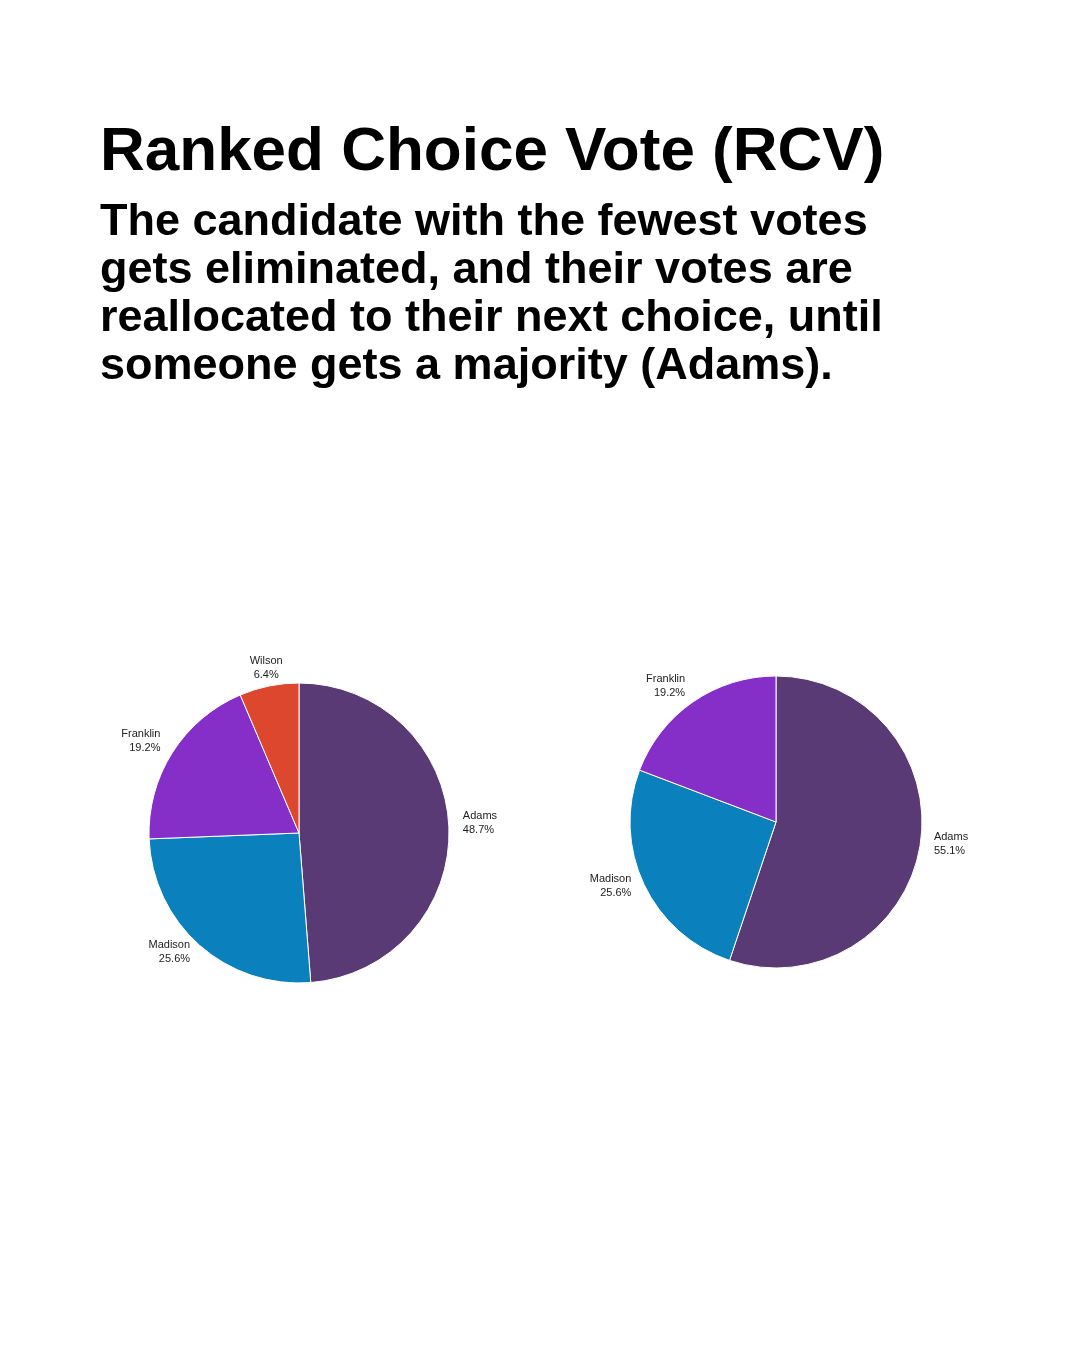  Describe the element at coordinates (492, 291) in the screenshot. I see `chart-subtitle: The candidate with the fewest votes gets eliminated, and their votes are reallocated to their next choice, until someone gets a majority (Adams).` at that location.